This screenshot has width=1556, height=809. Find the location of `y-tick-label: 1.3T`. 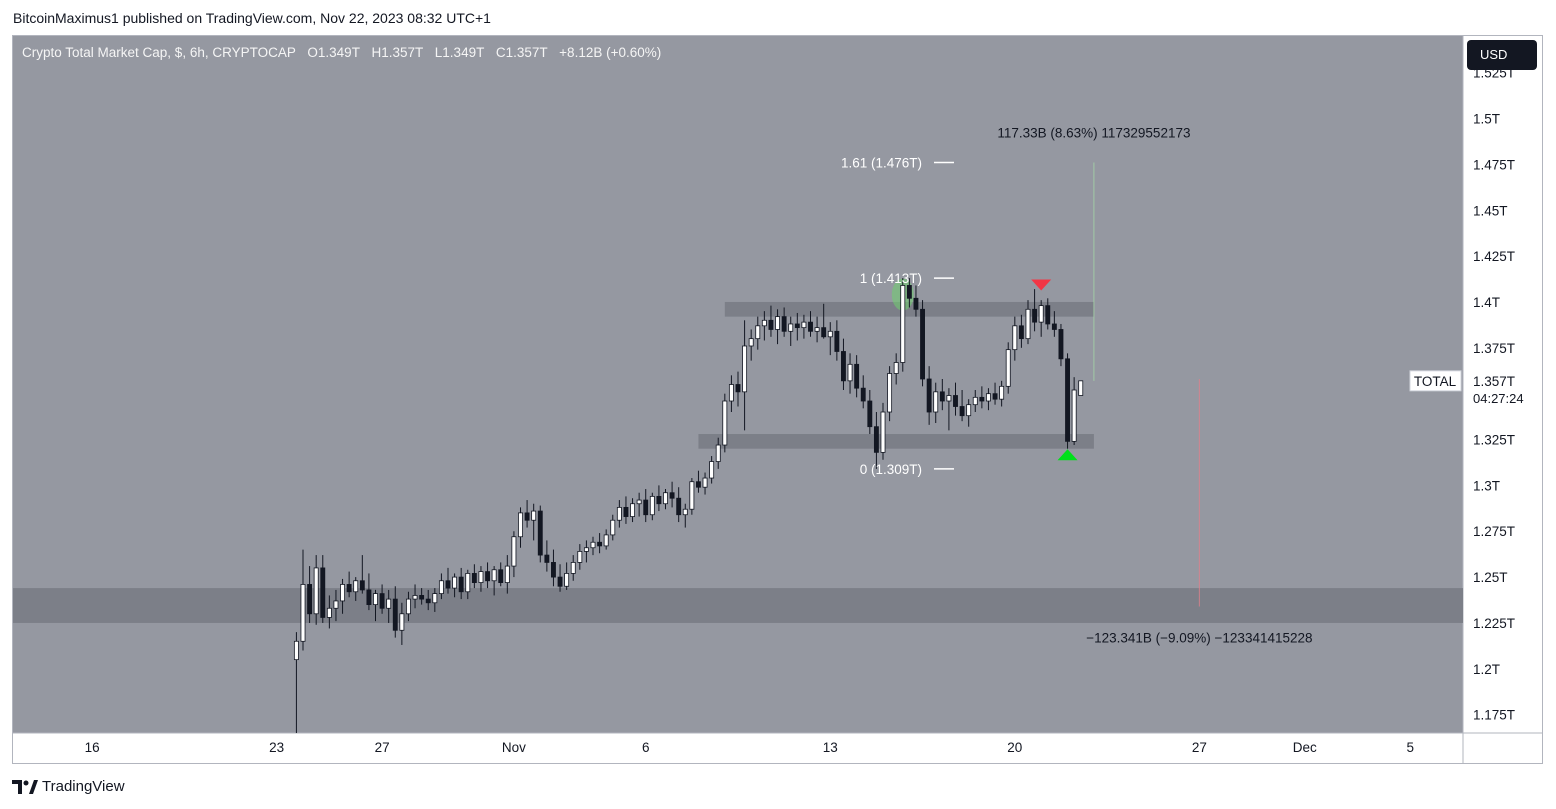

y-tick-label: 1.3T is located at coordinates (1486, 485).